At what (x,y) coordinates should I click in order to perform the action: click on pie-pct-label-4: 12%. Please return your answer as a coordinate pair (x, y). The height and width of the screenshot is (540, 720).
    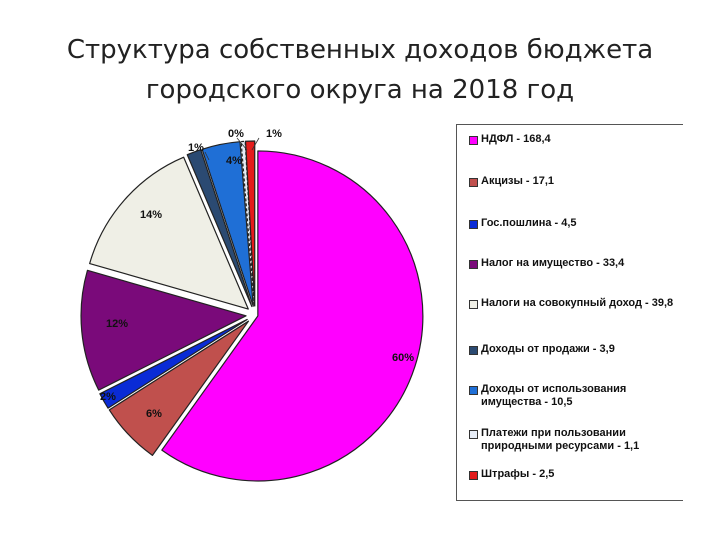
    Looking at the image, I should click on (117, 324).